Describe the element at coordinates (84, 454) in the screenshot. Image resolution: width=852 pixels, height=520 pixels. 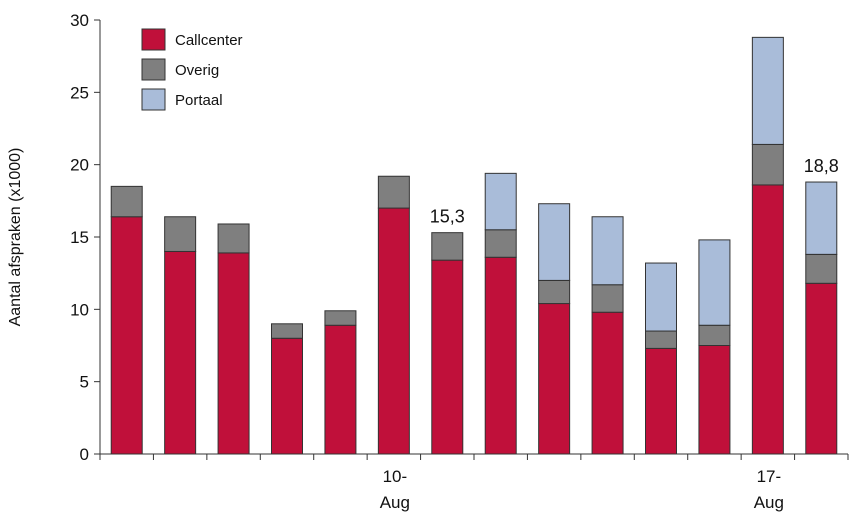
I see `y-tick-label: 0` at that location.